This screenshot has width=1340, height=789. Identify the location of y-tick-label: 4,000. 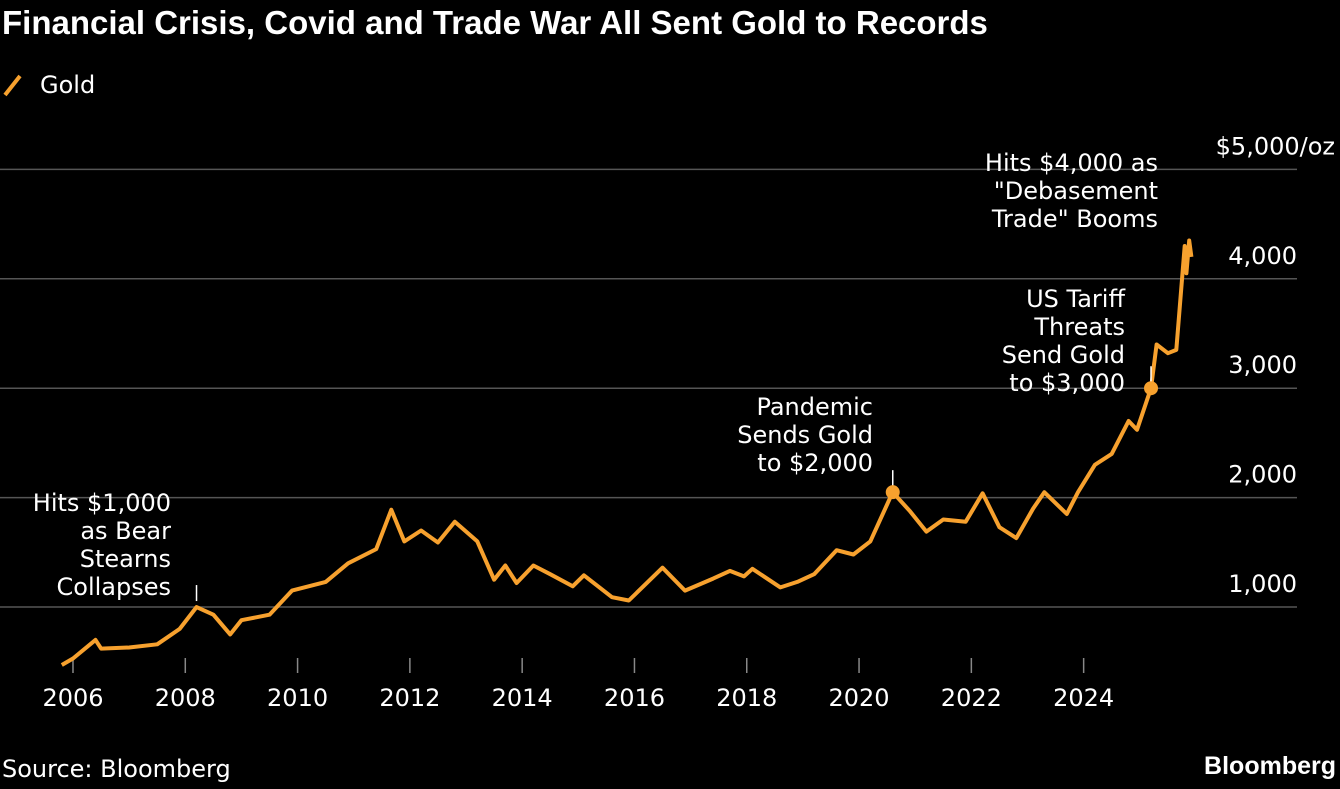
(1262, 256).